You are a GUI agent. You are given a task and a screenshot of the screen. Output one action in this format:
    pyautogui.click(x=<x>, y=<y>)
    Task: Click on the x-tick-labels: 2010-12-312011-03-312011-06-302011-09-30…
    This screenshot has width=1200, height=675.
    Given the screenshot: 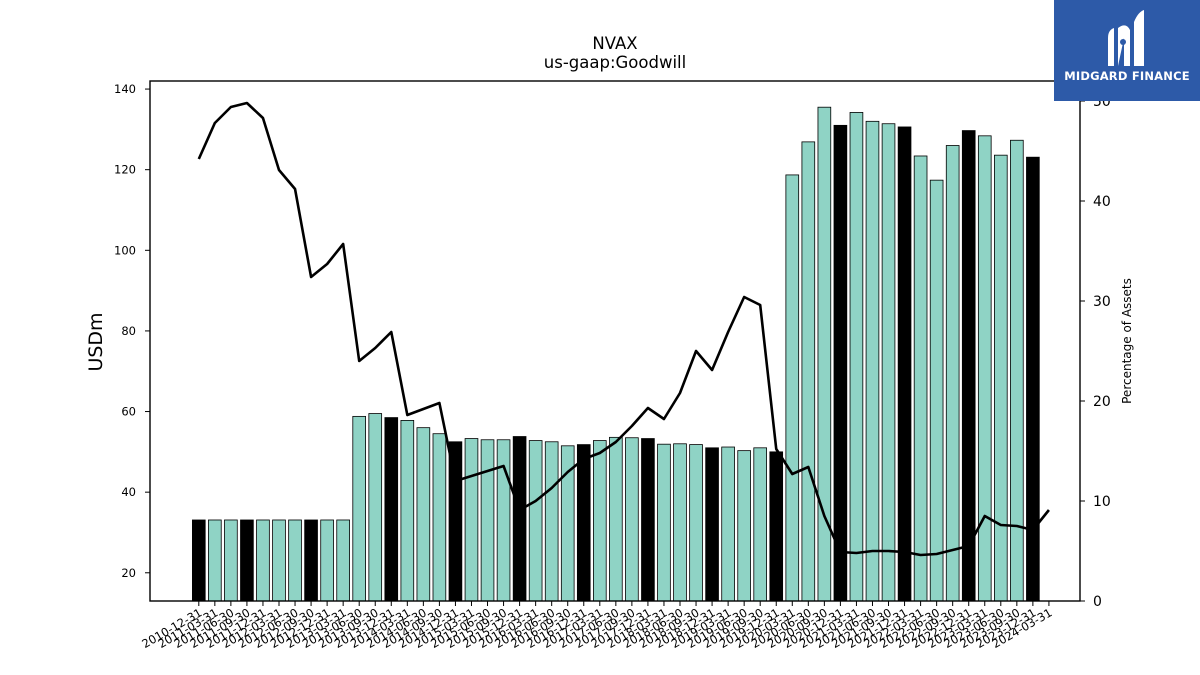 What is the action you would take?
    pyautogui.click(x=596, y=626)
    